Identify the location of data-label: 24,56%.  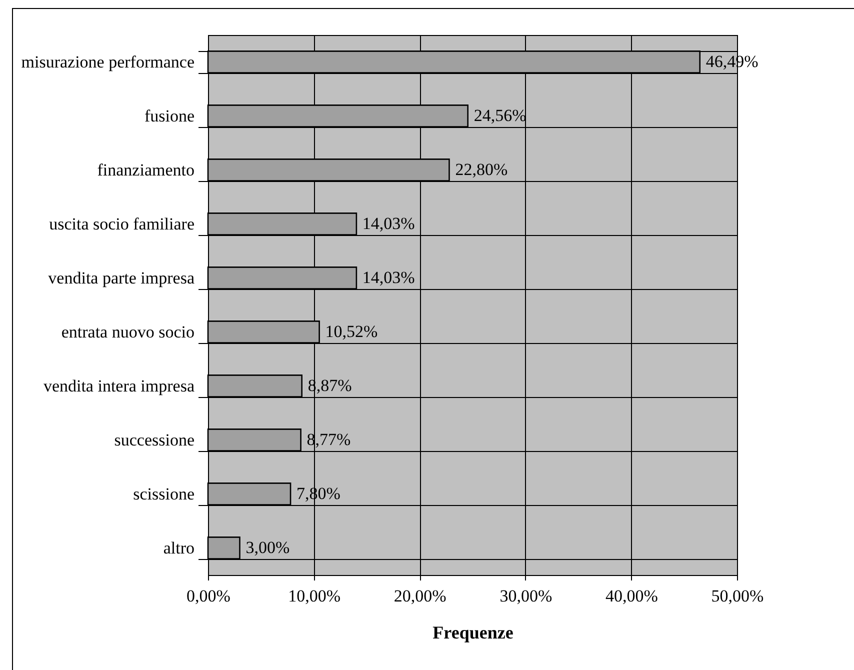
(500, 115).